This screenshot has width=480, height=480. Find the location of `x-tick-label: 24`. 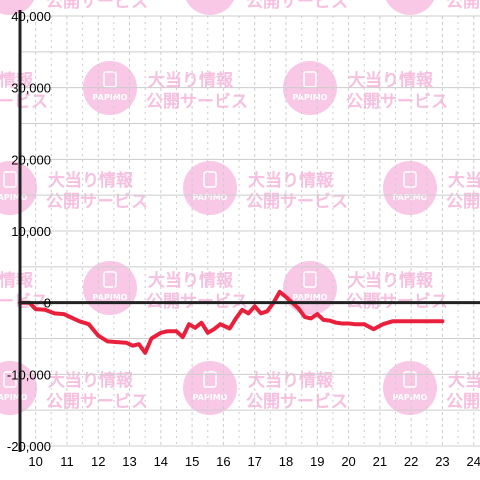

x-tick-label: 24 is located at coordinates (473, 461).